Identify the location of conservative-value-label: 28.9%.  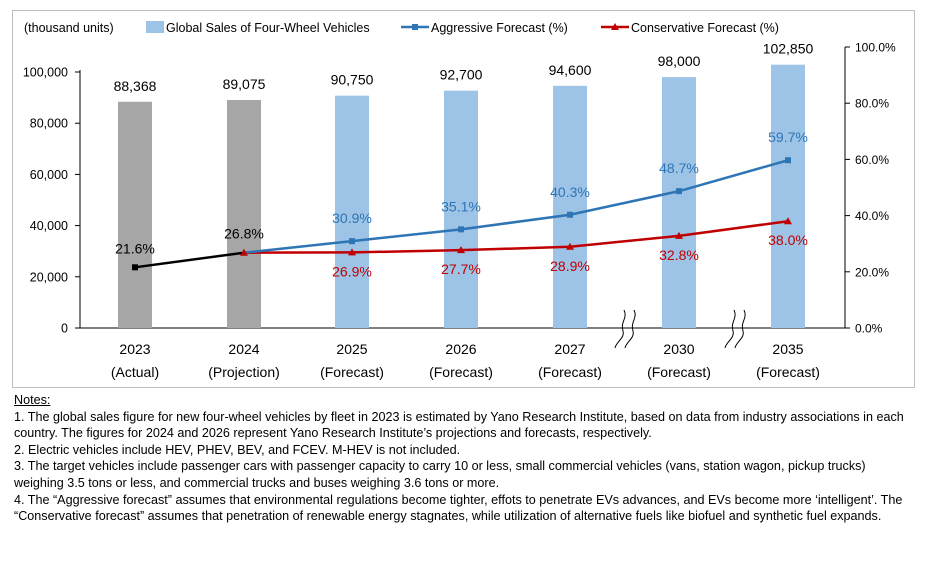
(570, 266).